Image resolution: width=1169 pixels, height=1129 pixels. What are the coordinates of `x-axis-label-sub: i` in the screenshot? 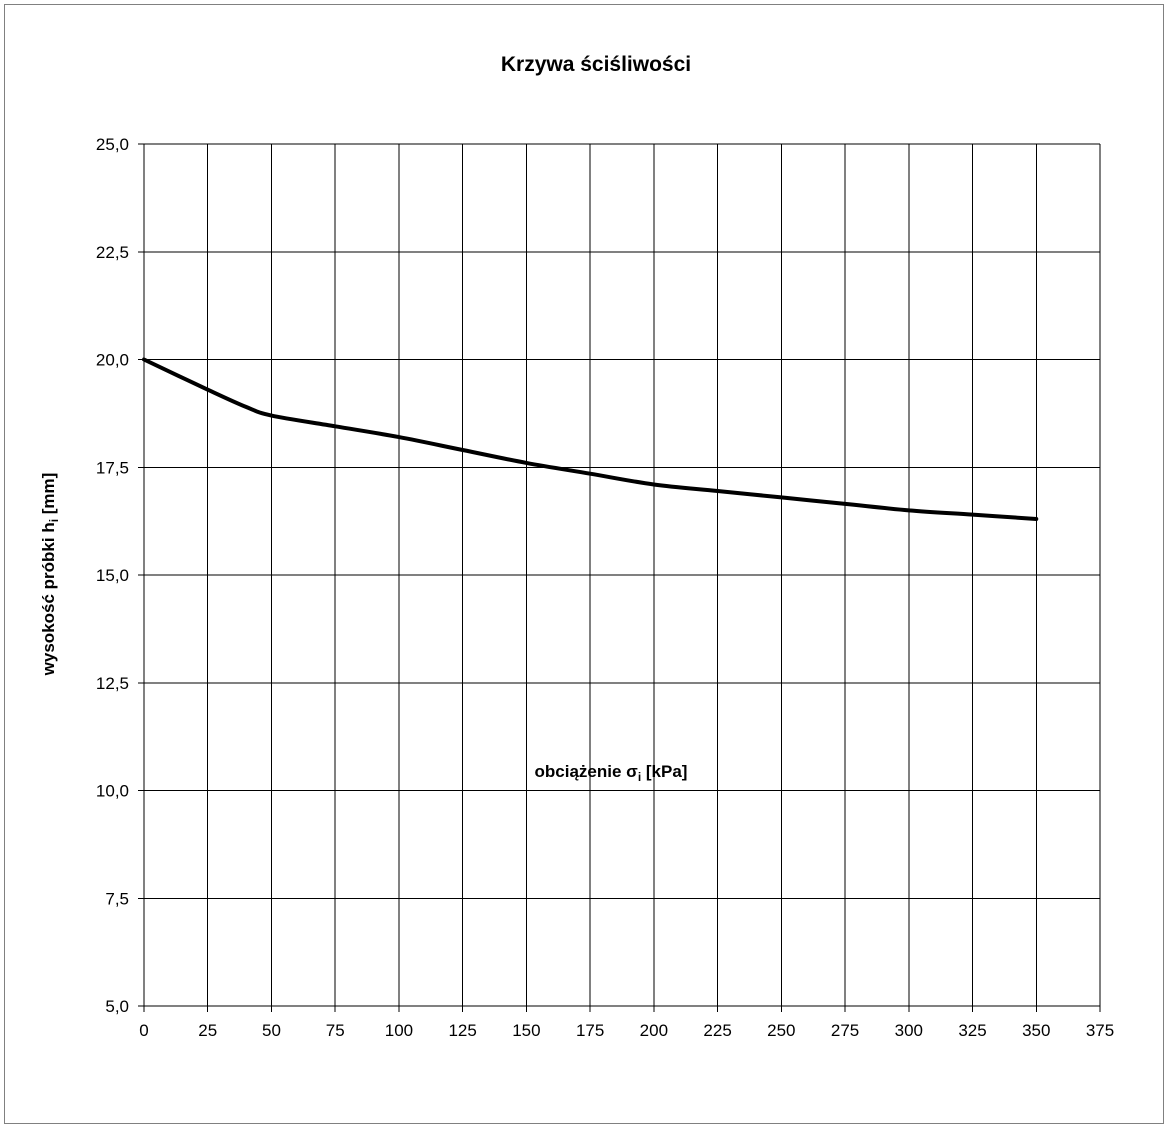 It's located at (639, 777).